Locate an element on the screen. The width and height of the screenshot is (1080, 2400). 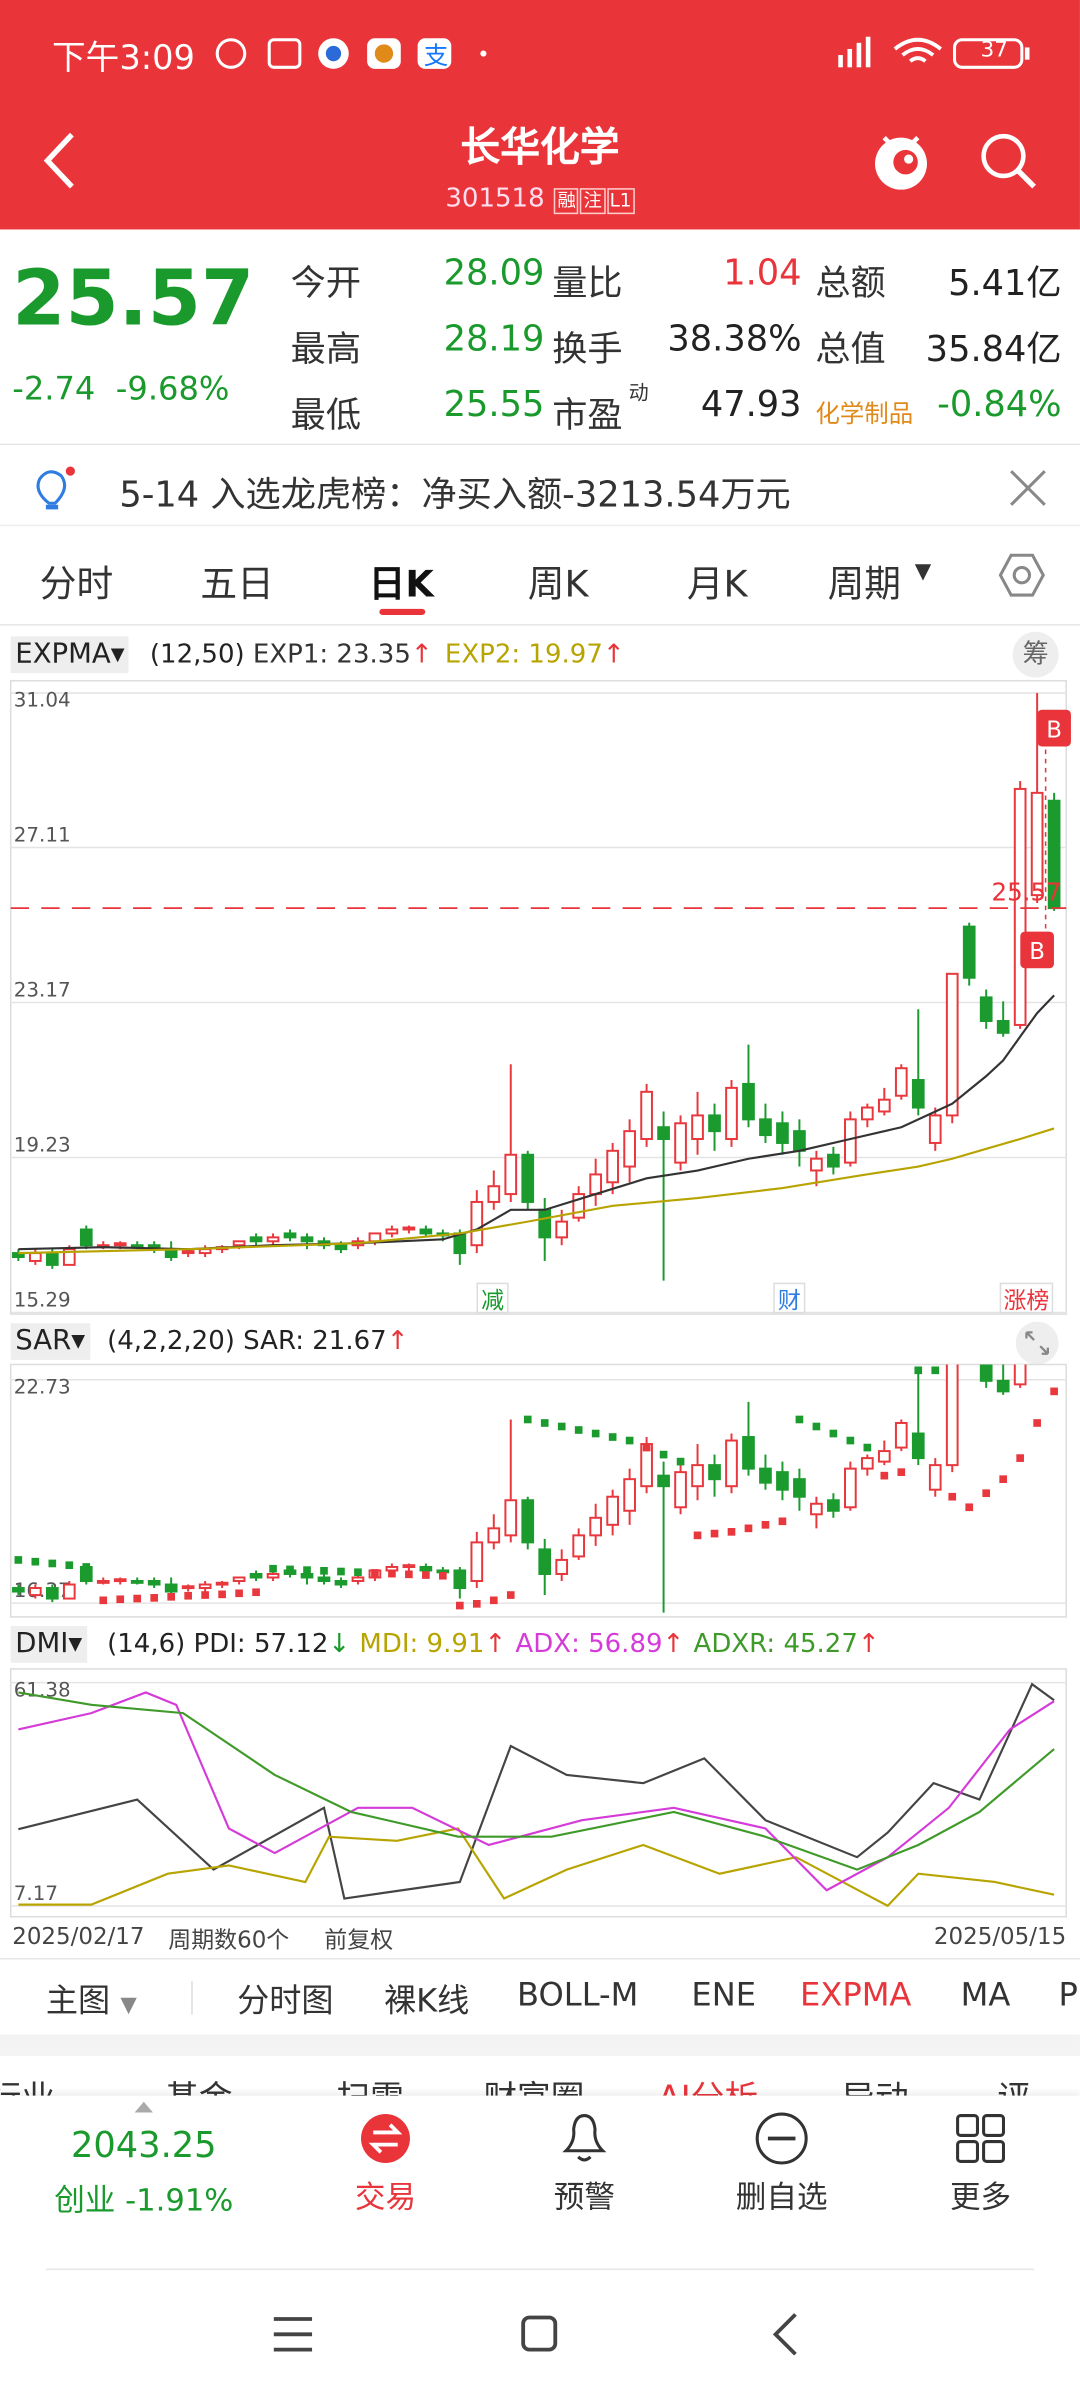
back-button is located at coordinates (61, 160).